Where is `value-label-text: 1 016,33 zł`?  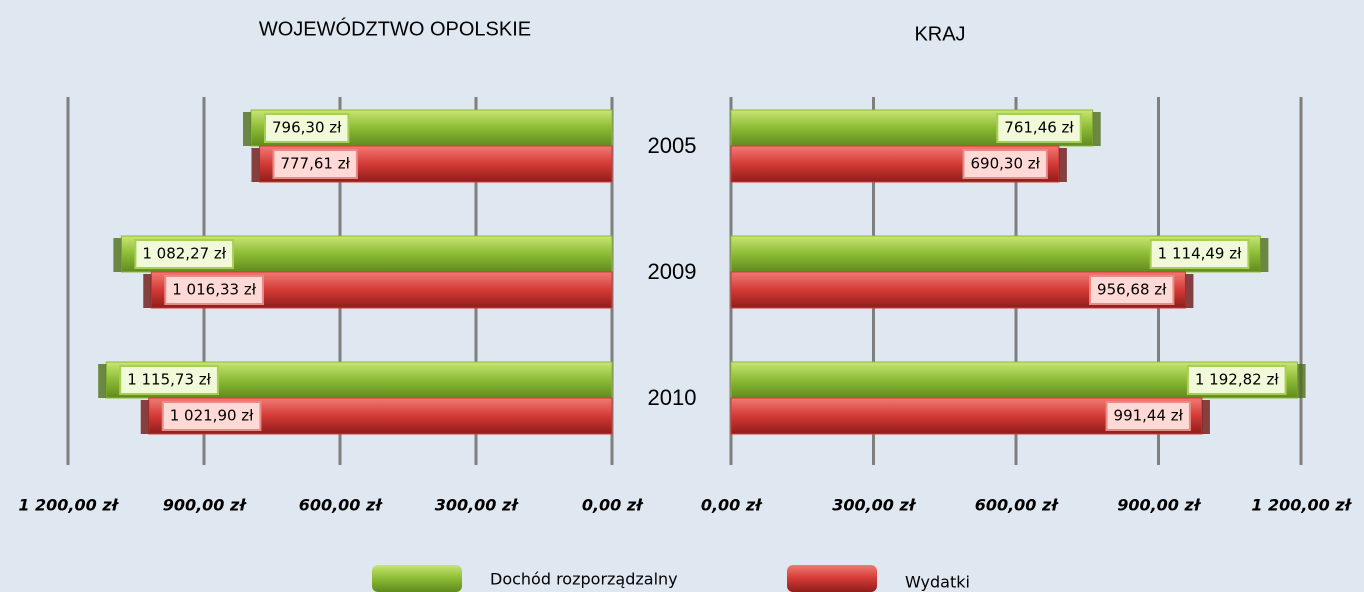 value-label-text: 1 016,33 zł is located at coordinates (214, 290).